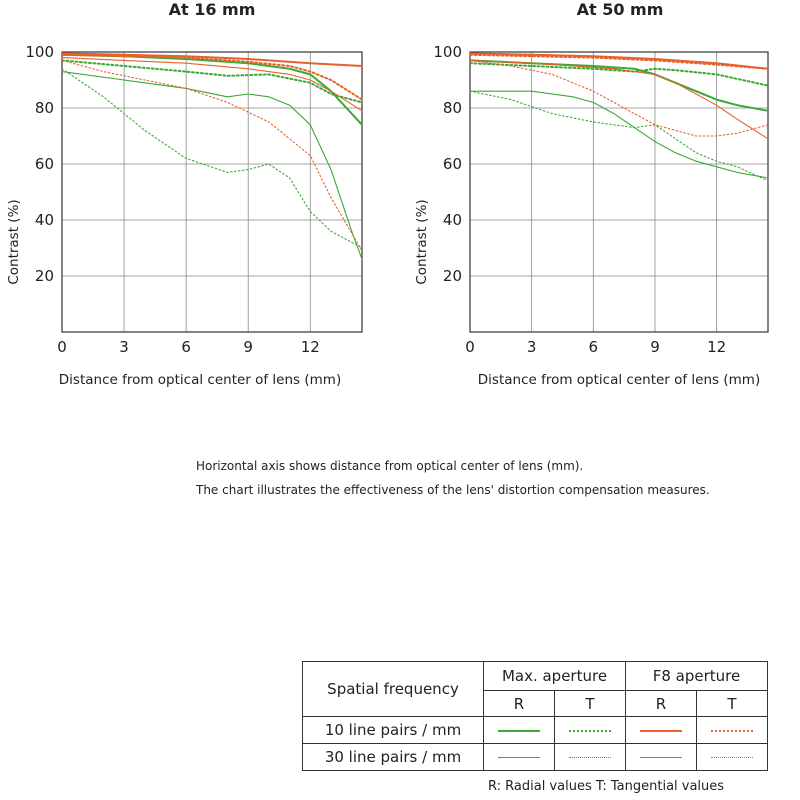 The width and height of the screenshot is (800, 800). Describe the element at coordinates (310, 347) in the screenshot. I see `x-tick-label-16mm-12: 12` at that location.